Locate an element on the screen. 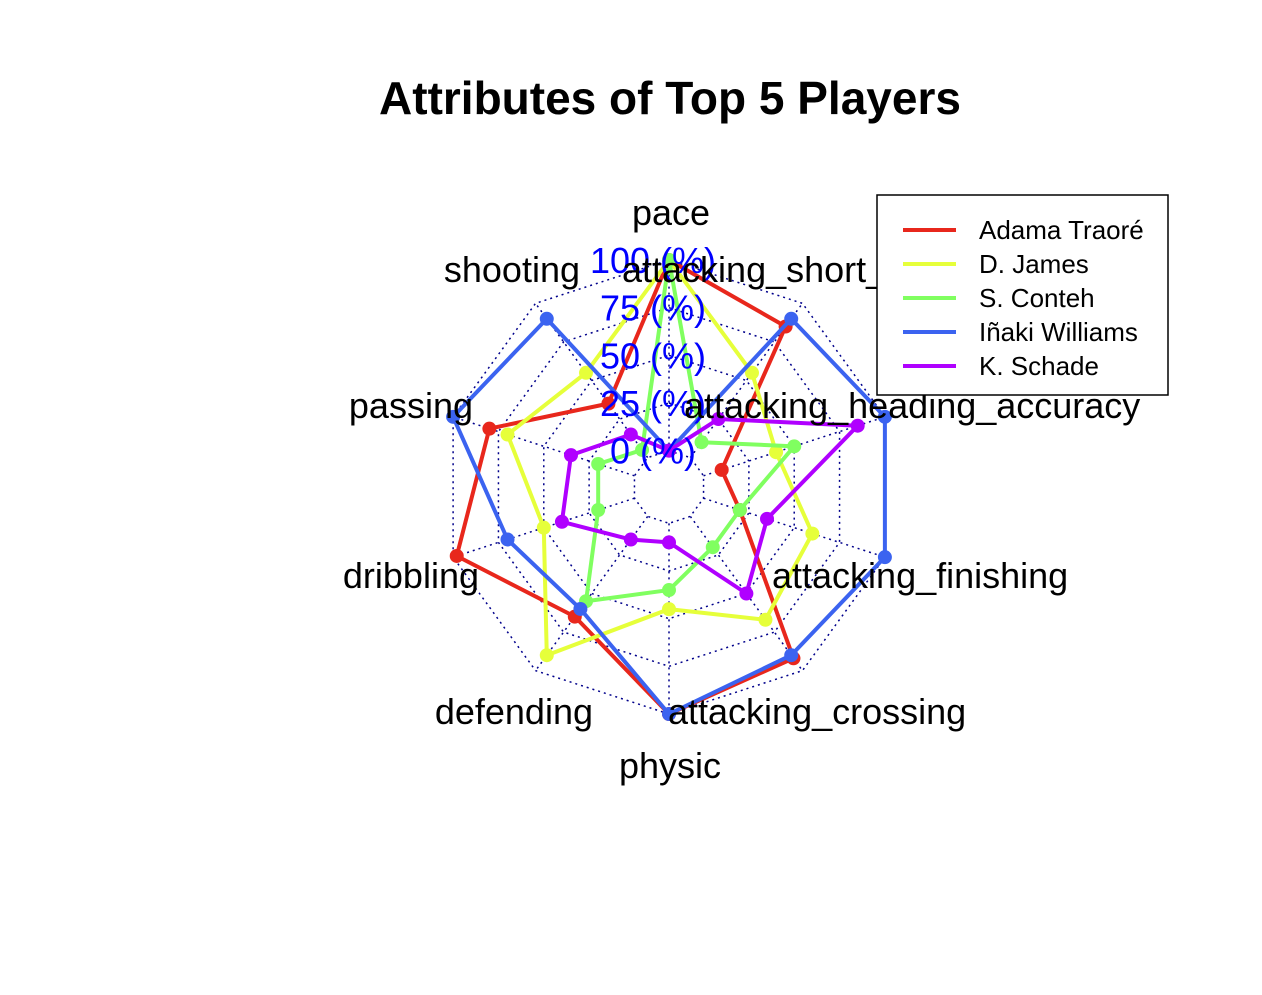 The height and width of the screenshot is (995, 1262). legend-label: D. James is located at coordinates (1034, 264).